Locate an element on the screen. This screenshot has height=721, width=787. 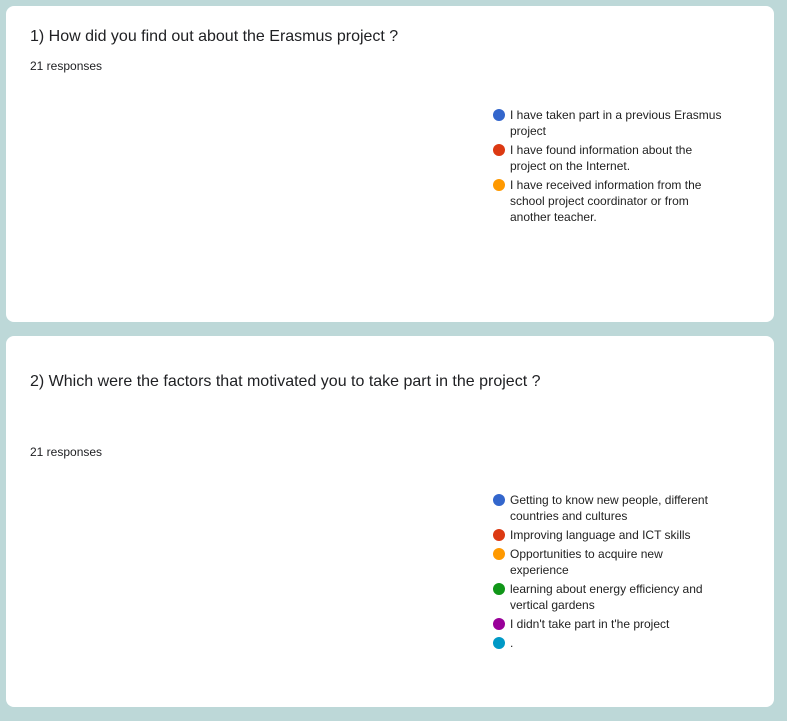
legend-item: I didn't take part in t'he project is located at coordinates (607, 624).